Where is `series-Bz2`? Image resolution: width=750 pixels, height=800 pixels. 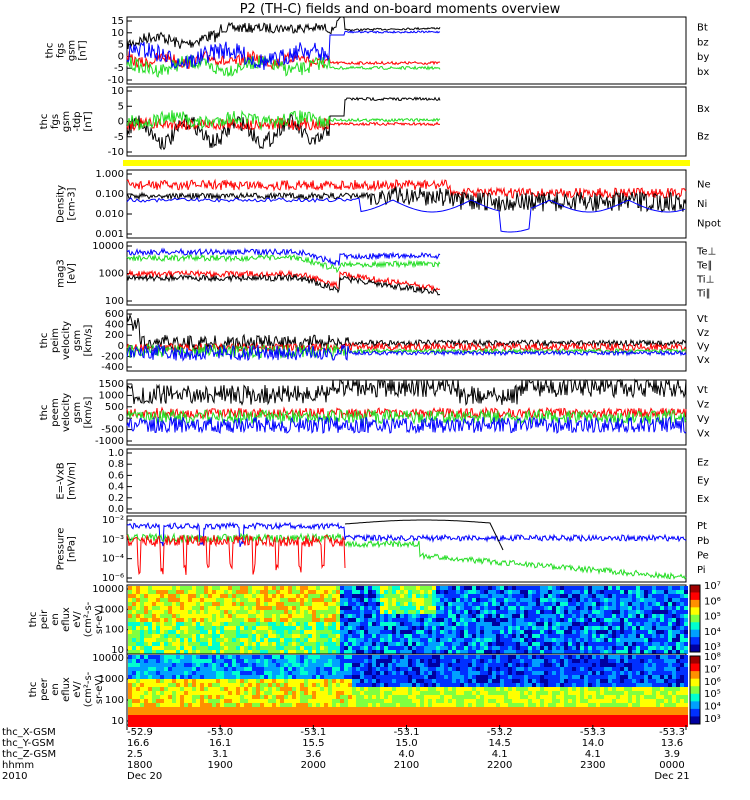
series-Bz2 is located at coordinates (283, 120).